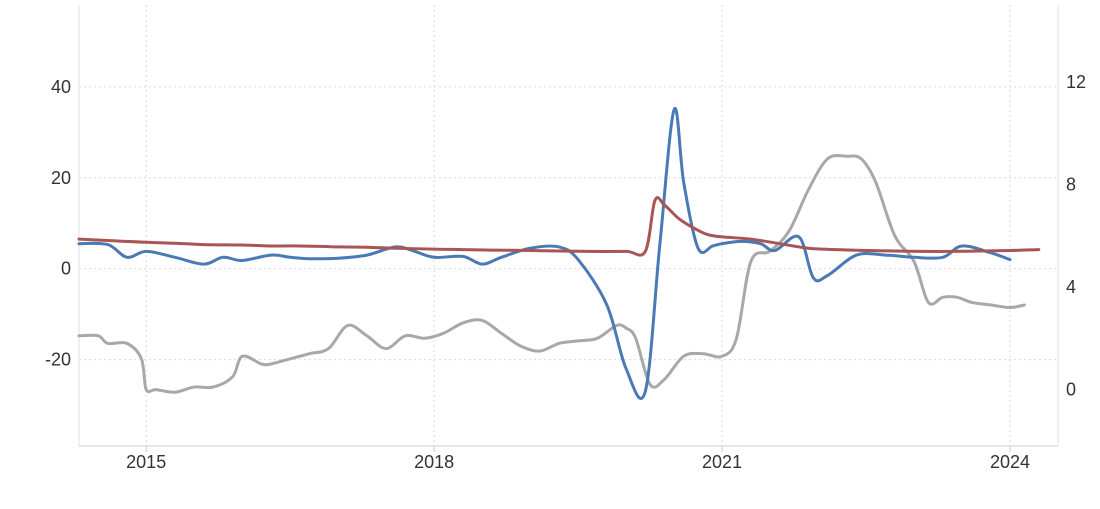 Image resolution: width=1100 pixels, height=509 pixels. What do you see at coordinates (1076, 82) in the screenshot?
I see `y-right-tick-label: 12` at bounding box center [1076, 82].